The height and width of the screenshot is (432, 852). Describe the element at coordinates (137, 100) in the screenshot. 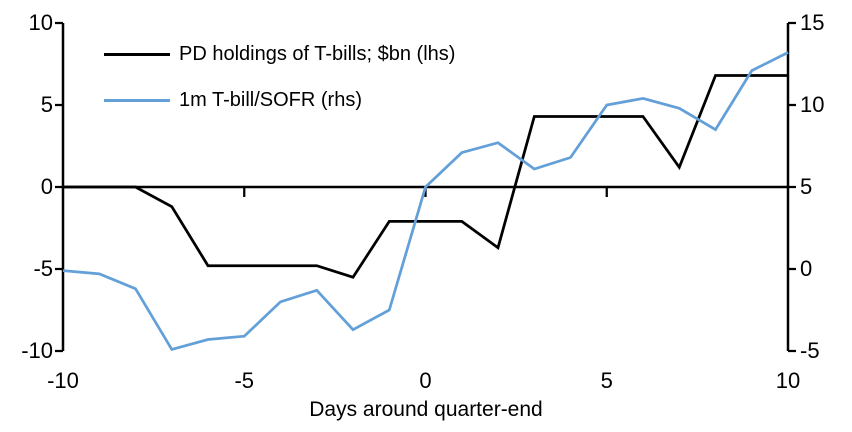

I see `legend-swatch-tbill-sofr` at that location.